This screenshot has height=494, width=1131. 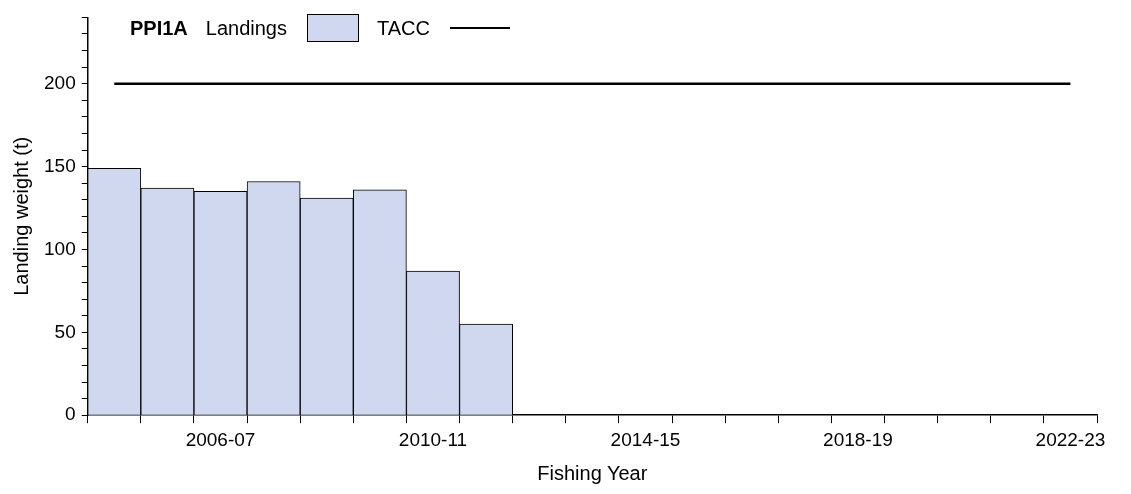 I want to click on y-axis-title: Landing weight (t), so click(x=20, y=216).